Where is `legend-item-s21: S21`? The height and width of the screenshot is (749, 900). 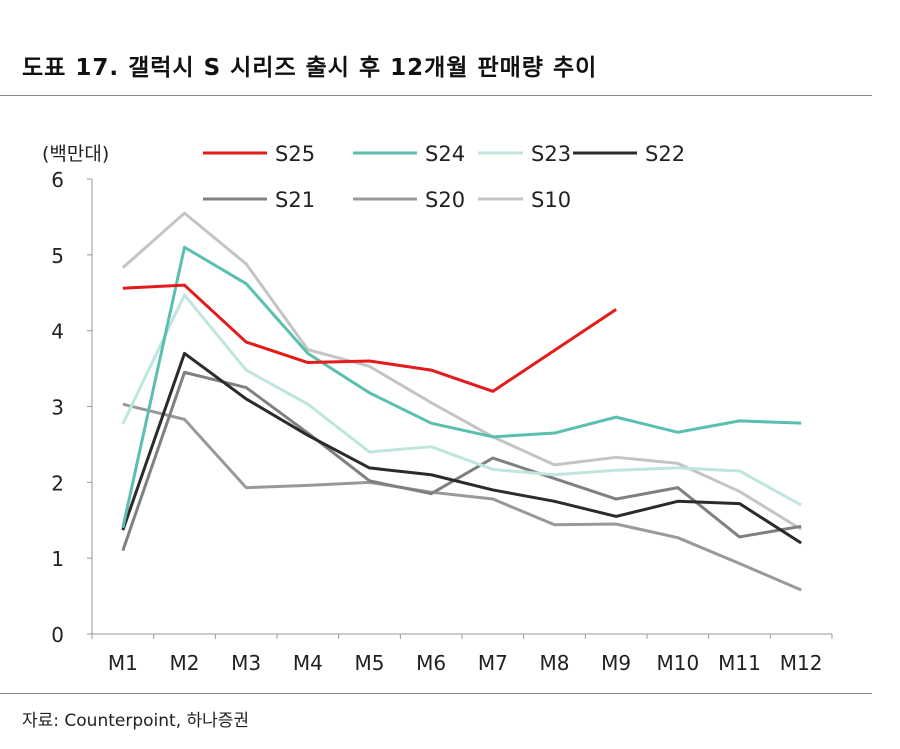 legend-item-s21: S21 is located at coordinates (259, 200).